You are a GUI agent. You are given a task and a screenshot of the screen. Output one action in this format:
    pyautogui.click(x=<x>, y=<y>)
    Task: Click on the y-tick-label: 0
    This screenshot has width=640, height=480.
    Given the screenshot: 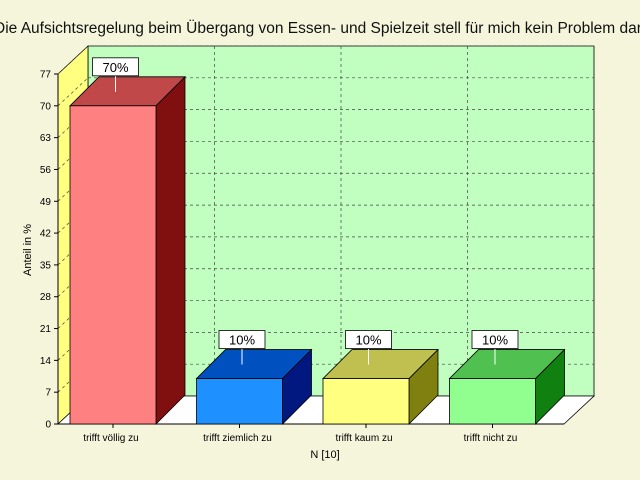 What is the action you would take?
    pyautogui.click(x=48, y=425)
    